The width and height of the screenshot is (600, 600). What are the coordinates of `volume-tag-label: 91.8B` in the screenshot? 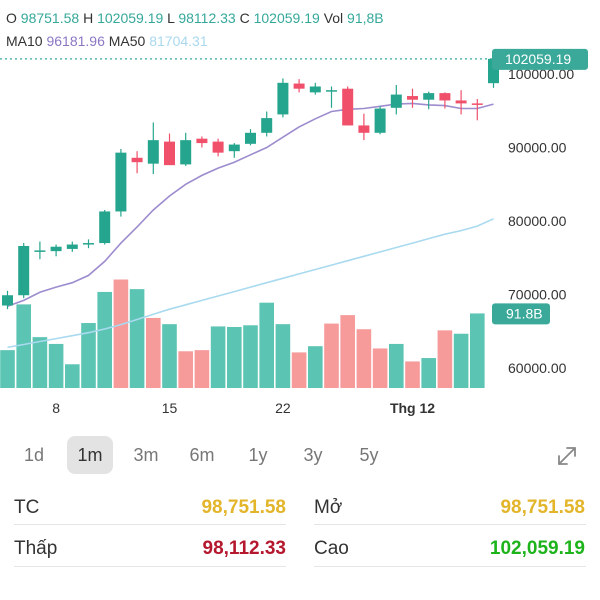 It's located at (524, 313).